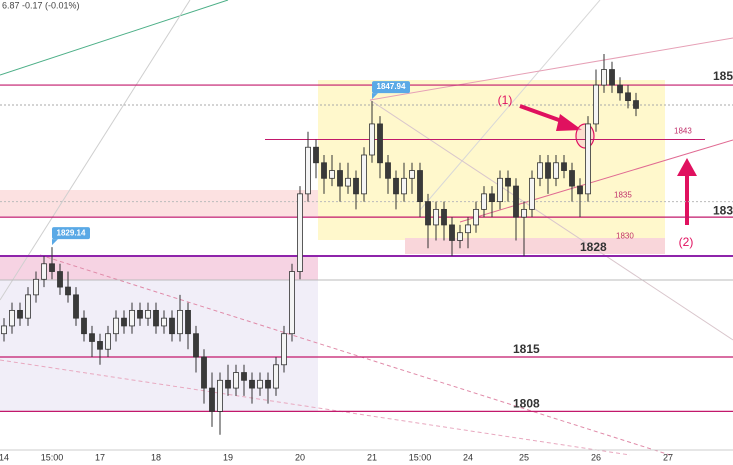 This screenshot has height=465, width=733. What do you see at coordinates (623, 195) in the screenshot?
I see `level-label: 1835` at bounding box center [623, 195].